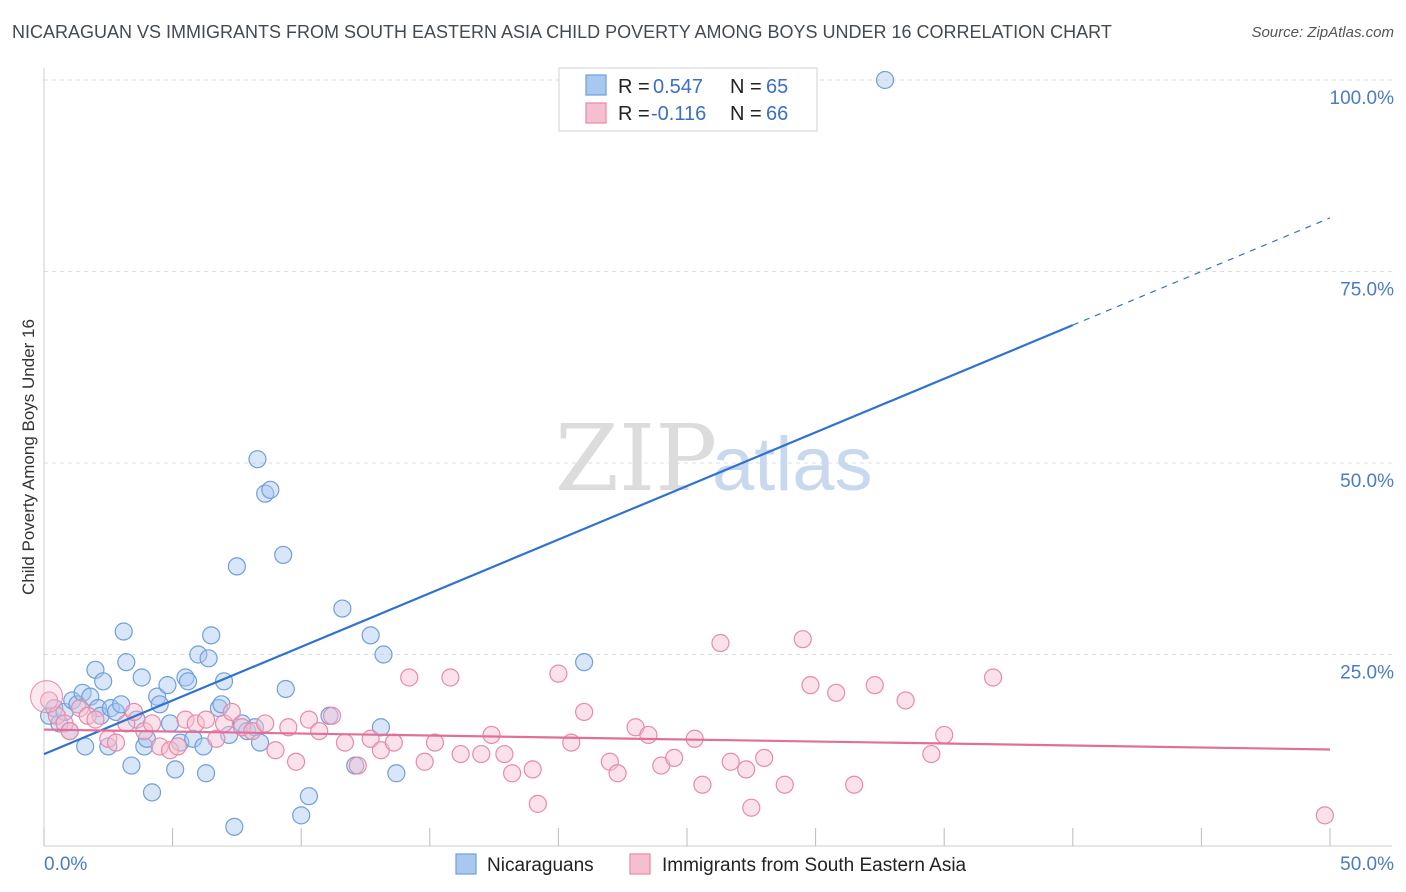 The image size is (1406, 892). I want to click on trend-line-nicaraguans-extension, so click(1201, 271).